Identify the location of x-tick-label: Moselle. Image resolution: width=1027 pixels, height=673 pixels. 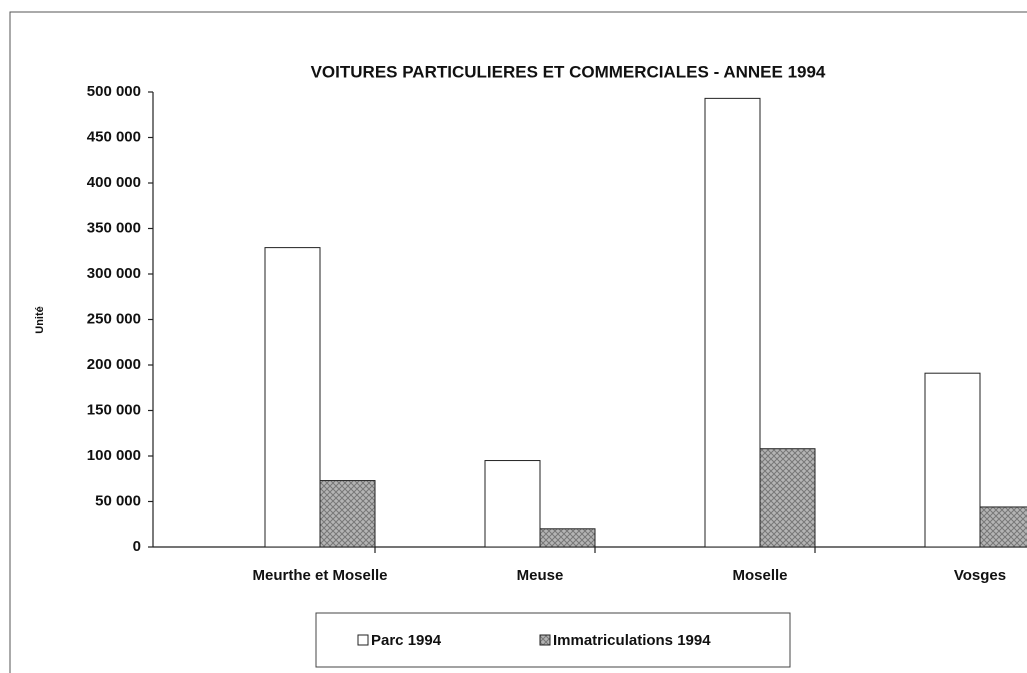
(759, 575).